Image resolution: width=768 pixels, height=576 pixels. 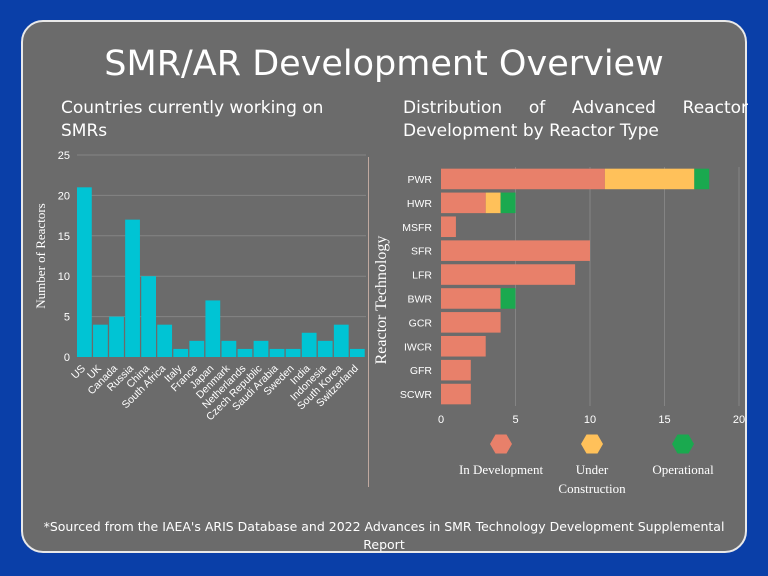 What do you see at coordinates (368, 322) in the screenshot?
I see `chart-divider` at bounding box center [368, 322].